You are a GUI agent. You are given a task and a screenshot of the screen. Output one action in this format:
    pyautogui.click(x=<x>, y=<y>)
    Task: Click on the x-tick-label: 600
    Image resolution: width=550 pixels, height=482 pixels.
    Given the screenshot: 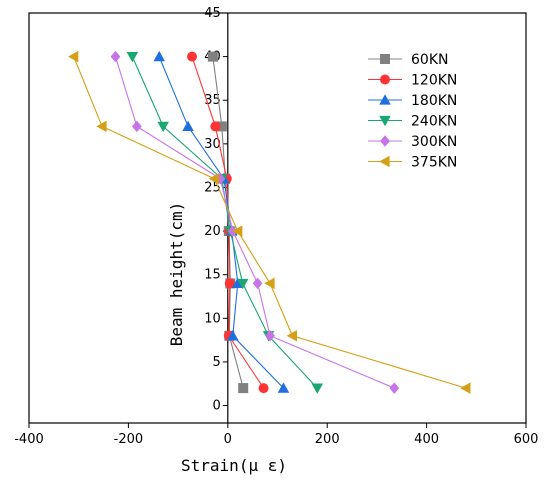 What is the action you would take?
    pyautogui.click(x=526, y=439)
    